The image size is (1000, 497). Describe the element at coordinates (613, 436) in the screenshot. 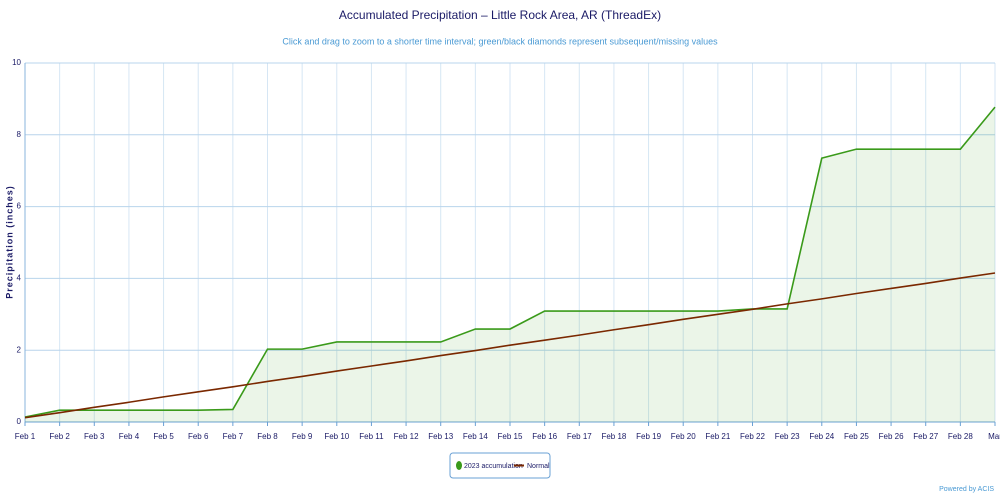

I see `x-tick-label: Feb 18` at that location.